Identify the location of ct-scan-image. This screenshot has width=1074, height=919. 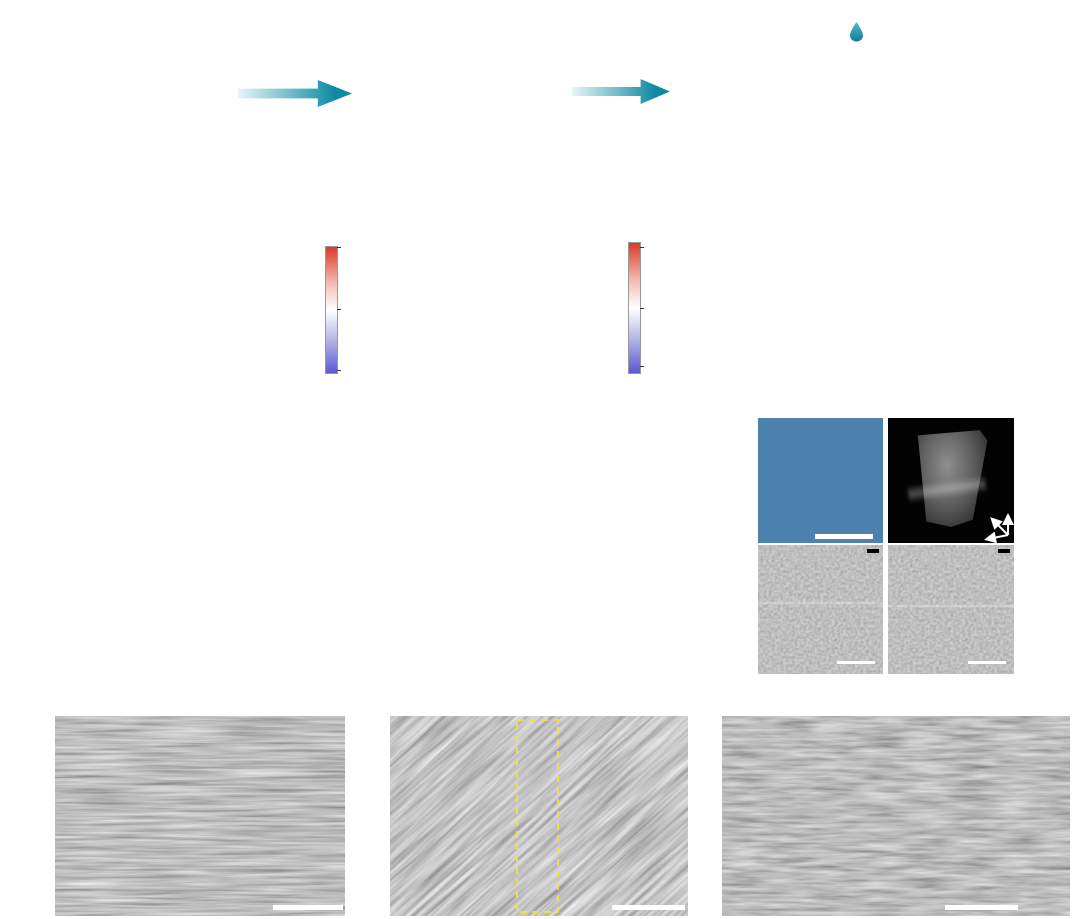
(951, 480).